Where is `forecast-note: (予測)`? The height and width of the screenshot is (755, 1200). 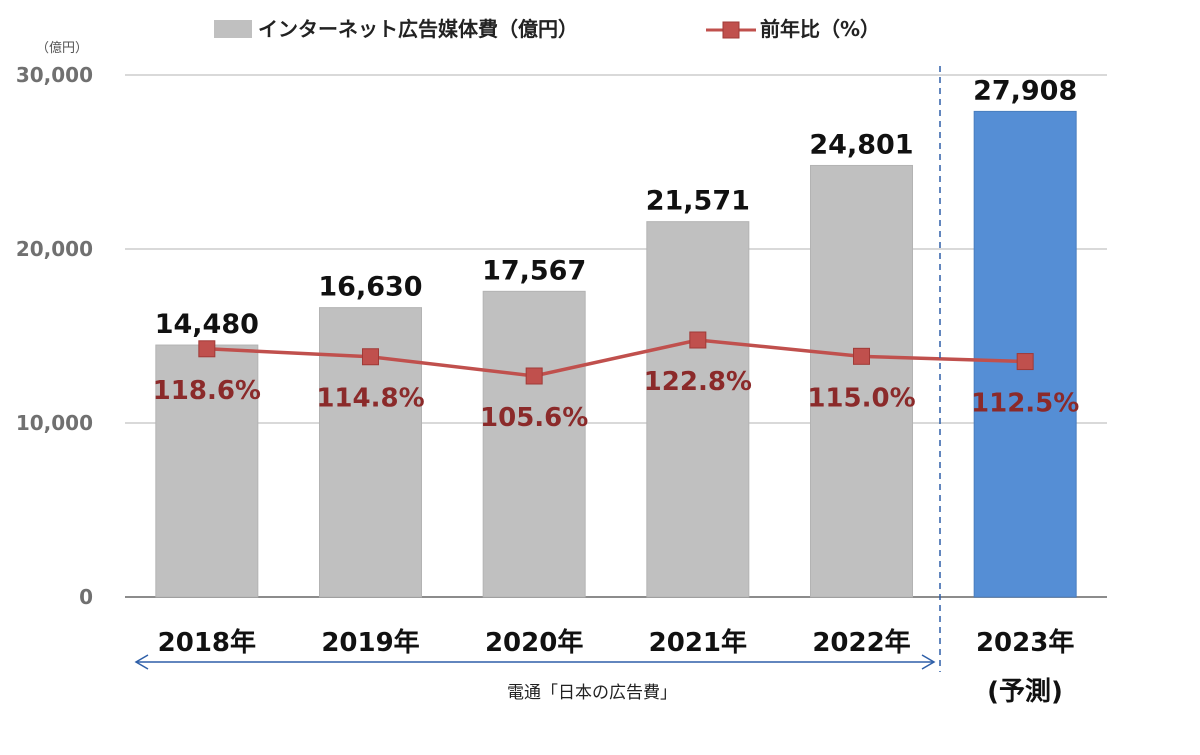 forecast-note: (予測) is located at coordinates (1025, 692).